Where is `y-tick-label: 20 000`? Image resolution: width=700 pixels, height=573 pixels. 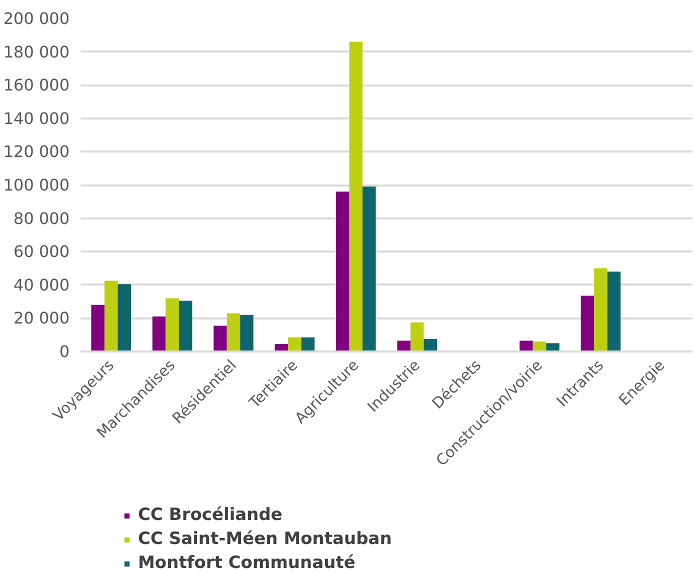 y-tick-label: 20 000 is located at coordinates (42, 318).